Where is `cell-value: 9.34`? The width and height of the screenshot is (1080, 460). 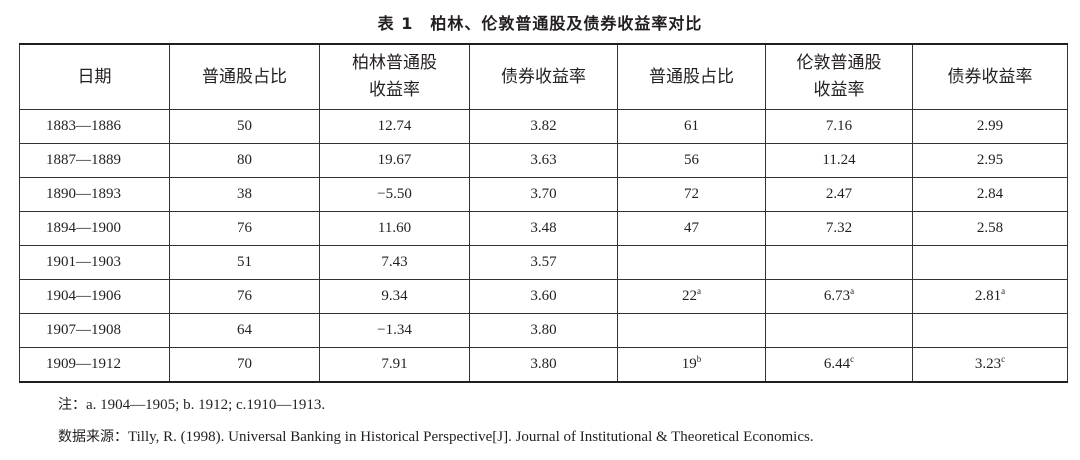
cell-value: 9.34 is located at coordinates (394, 296).